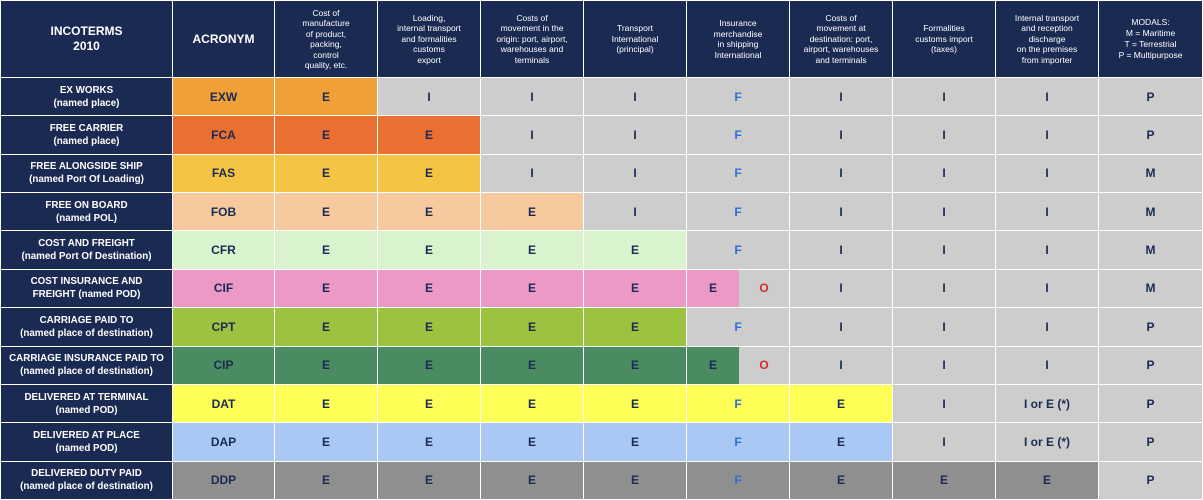 Image resolution: width=1203 pixels, height=500 pixels. Describe the element at coordinates (223, 288) in the screenshot. I see `incoterm-acronym: CIF` at that location.